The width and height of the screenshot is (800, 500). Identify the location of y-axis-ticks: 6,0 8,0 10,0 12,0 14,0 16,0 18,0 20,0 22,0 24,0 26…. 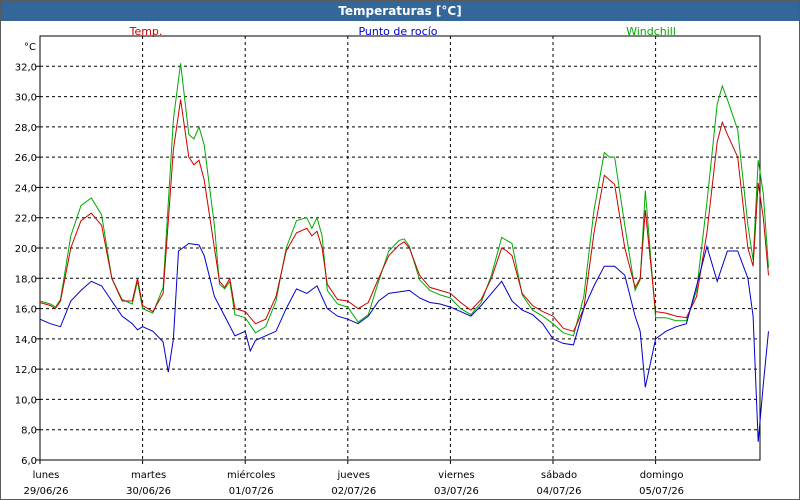
(27, 264).